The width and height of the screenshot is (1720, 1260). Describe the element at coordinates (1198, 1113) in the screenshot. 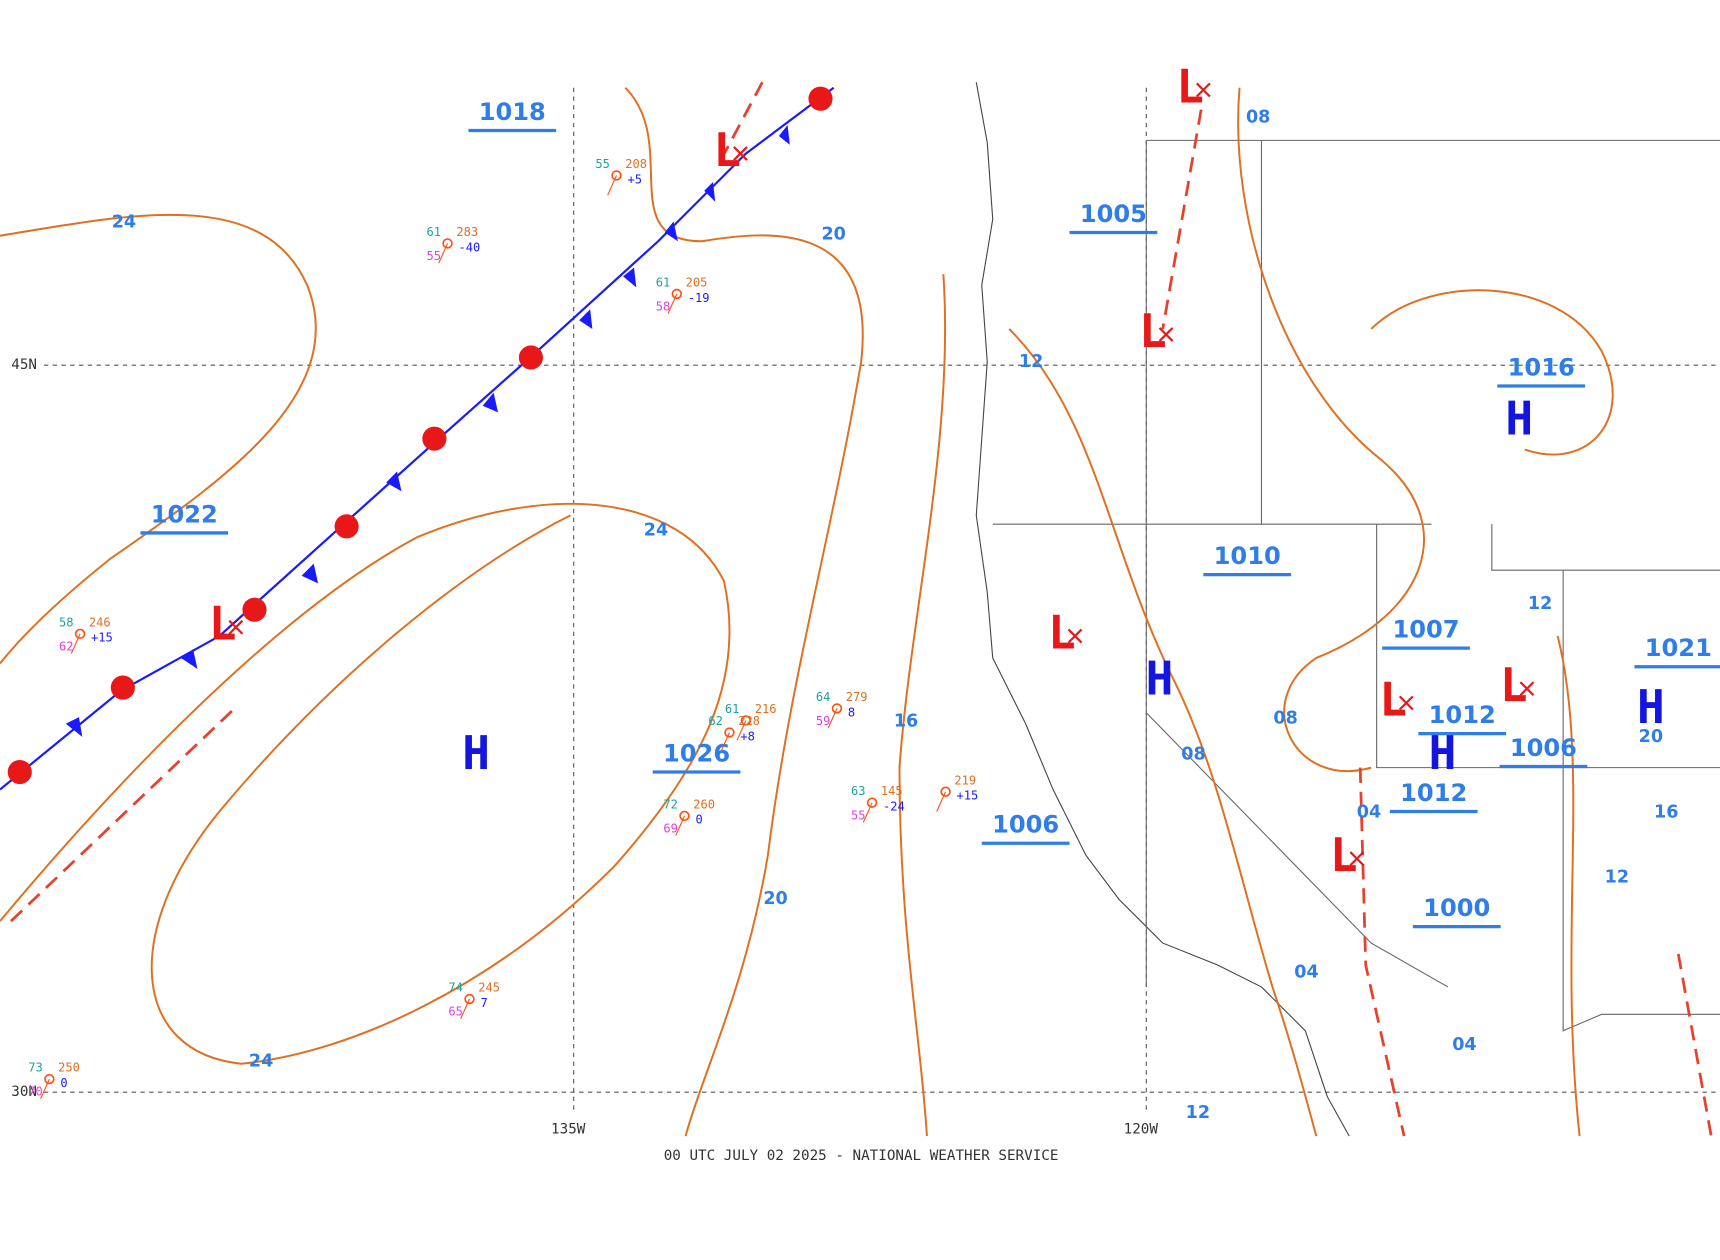

I see `isobar-label: 12` at that location.